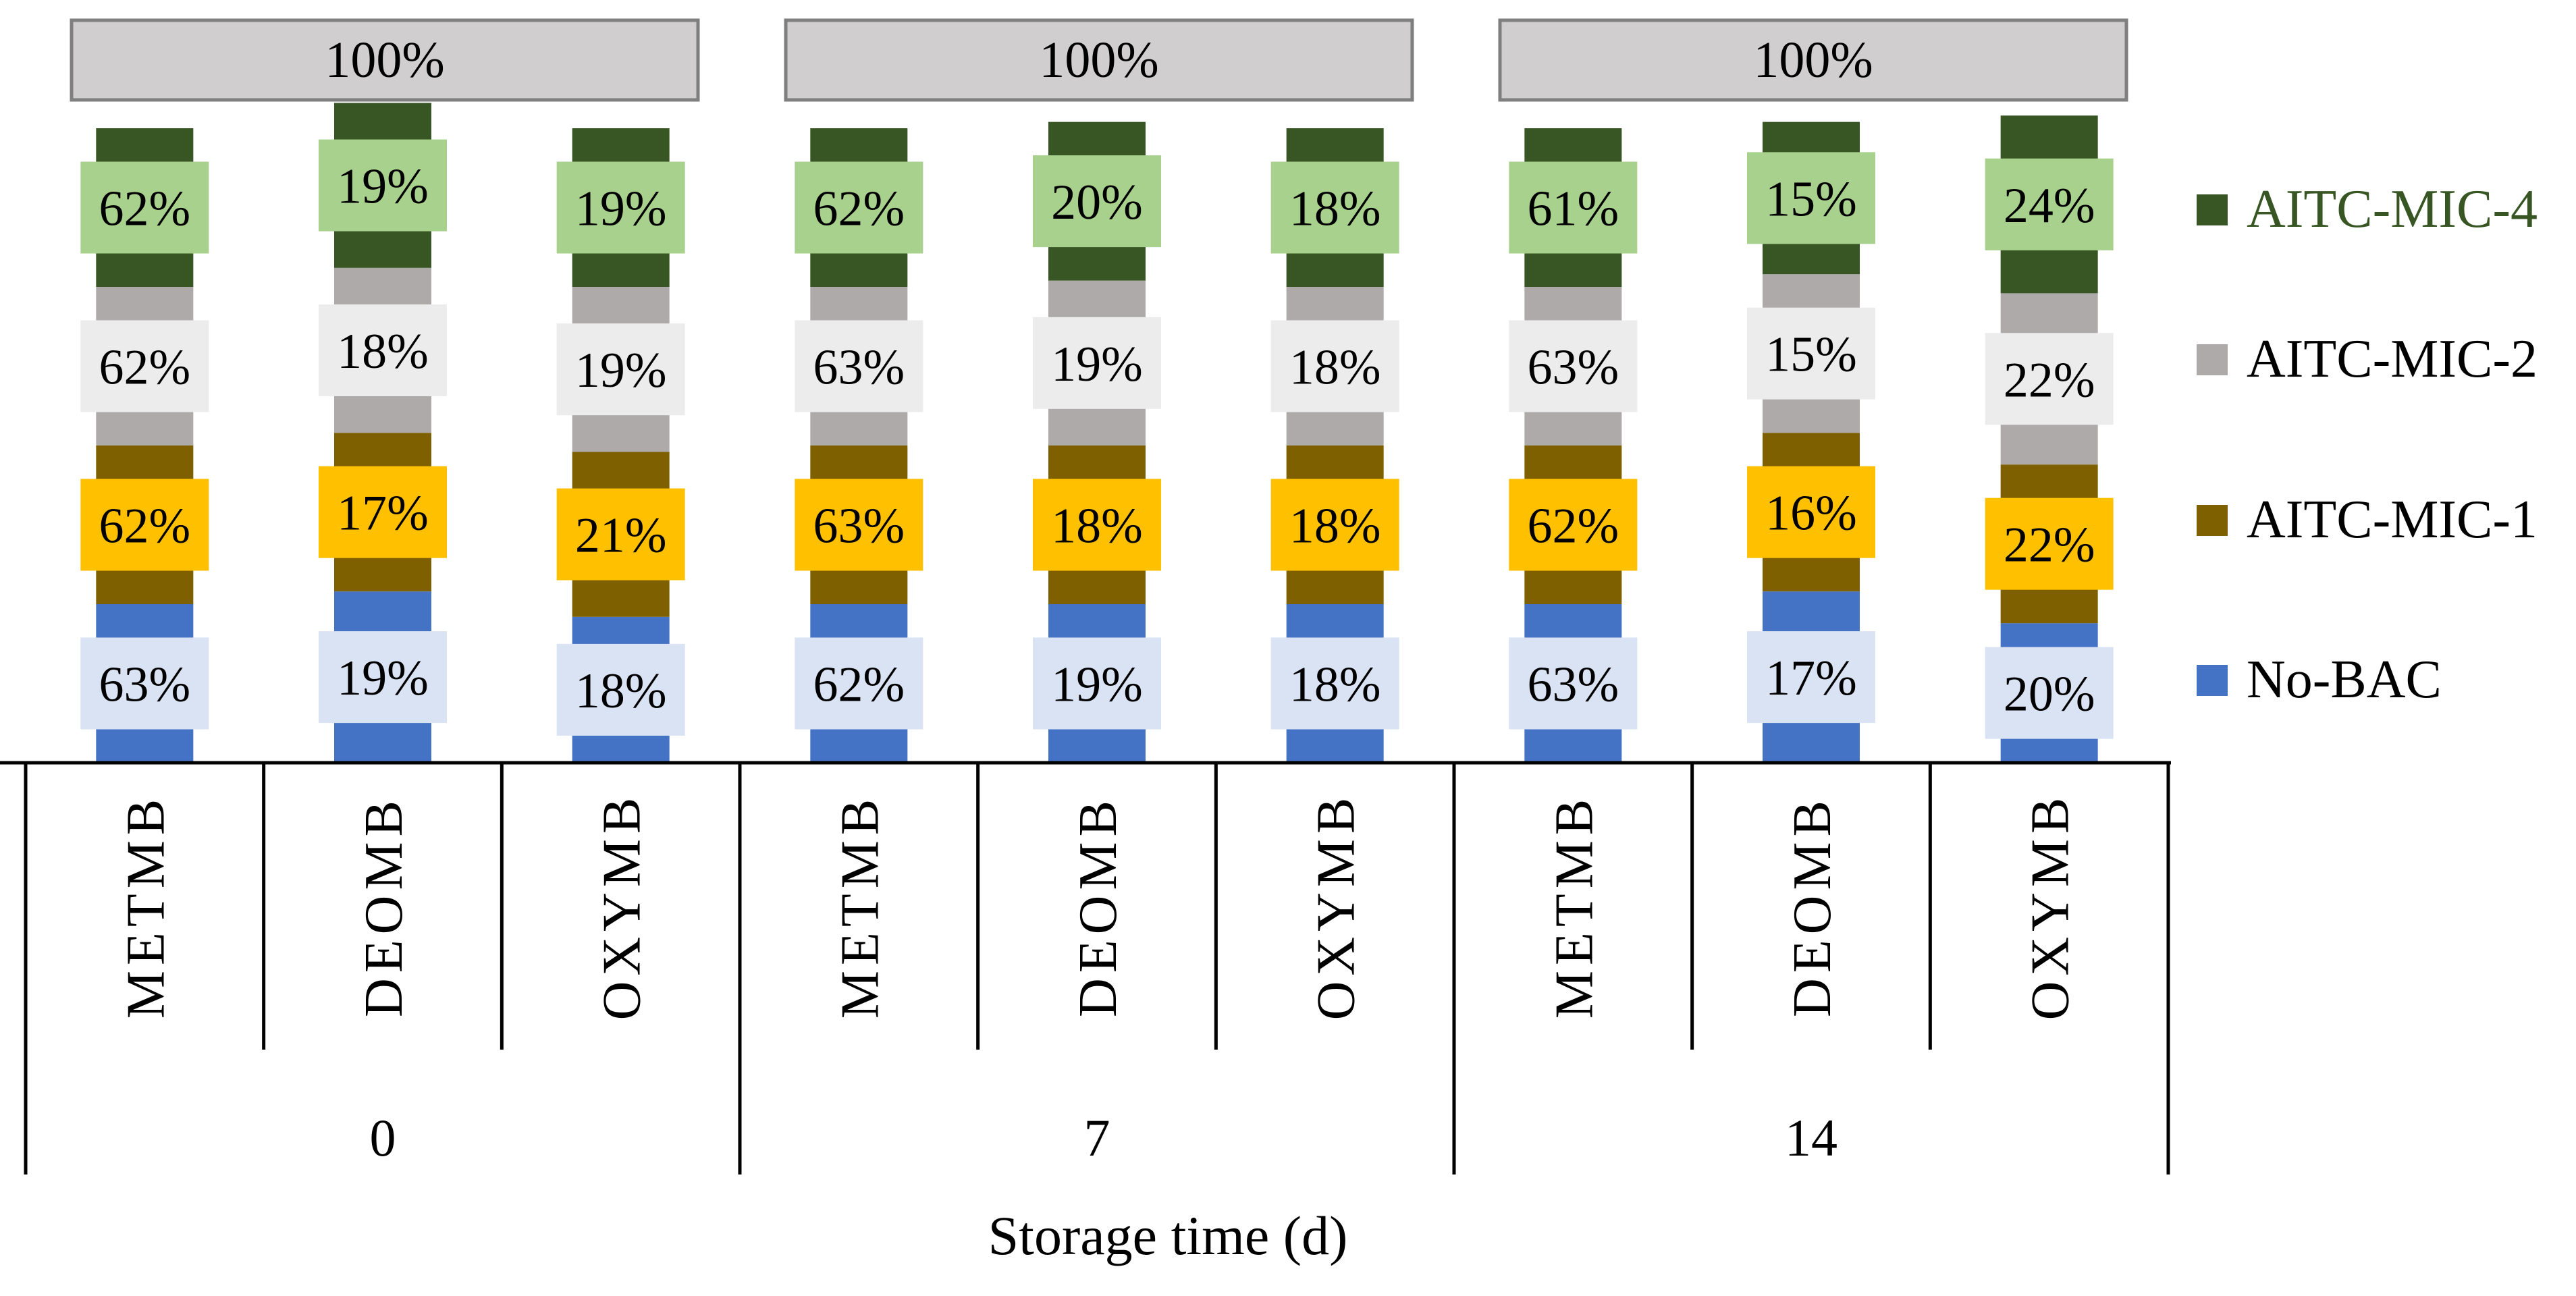  I want to click on data-label: 24%, so click(2049, 206).